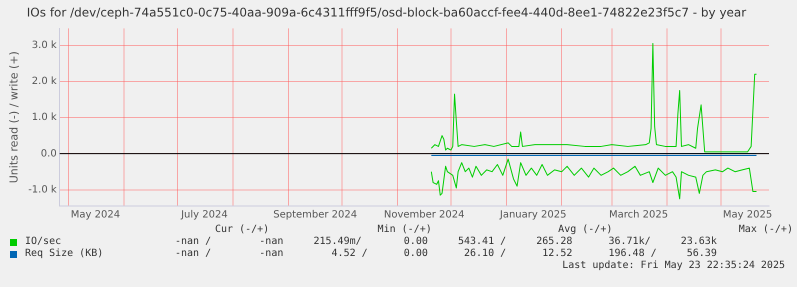  Describe the element at coordinates (673, 266) in the screenshot. I see `text: Last update: Fri May 23 22:35:24 2025` at that location.